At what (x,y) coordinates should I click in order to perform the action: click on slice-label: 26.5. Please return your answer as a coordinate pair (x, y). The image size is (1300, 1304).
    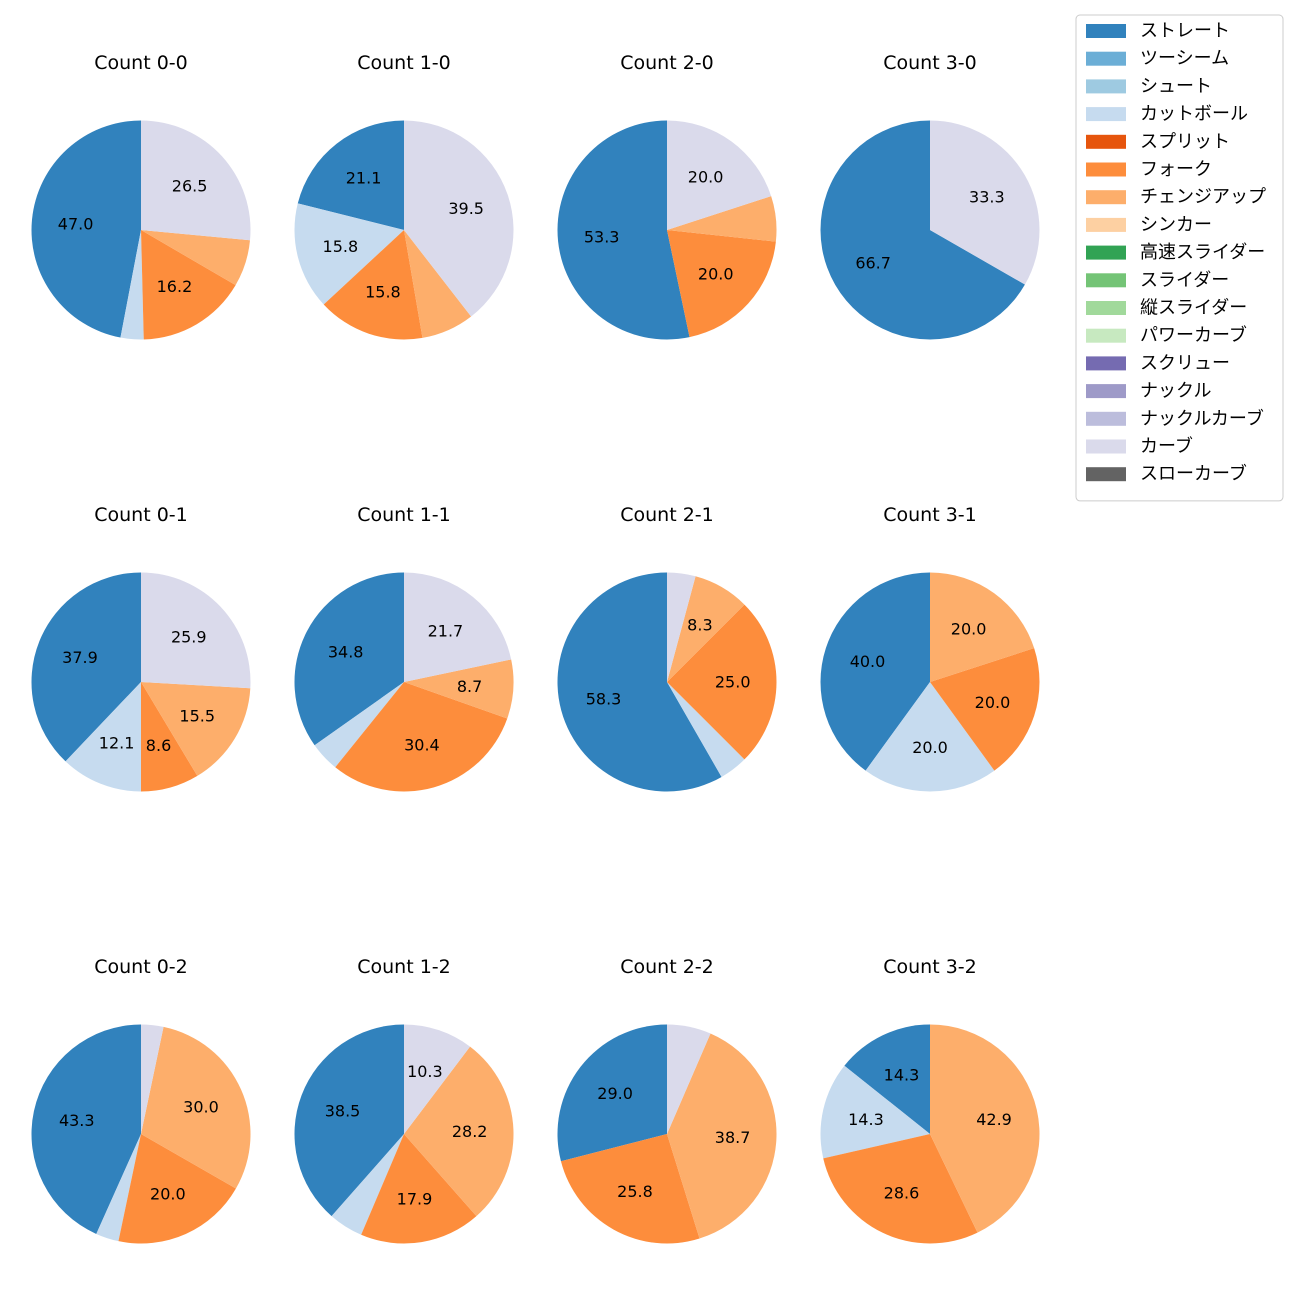
    Looking at the image, I should click on (190, 185).